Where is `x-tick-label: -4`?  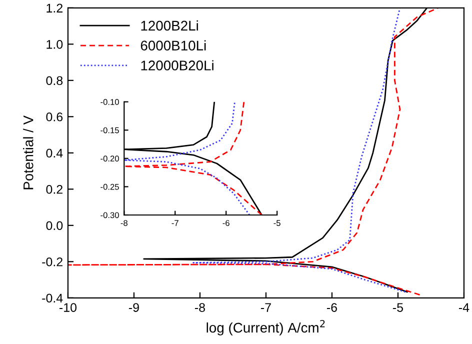 x-tick-label: -4 is located at coordinates (464, 307).